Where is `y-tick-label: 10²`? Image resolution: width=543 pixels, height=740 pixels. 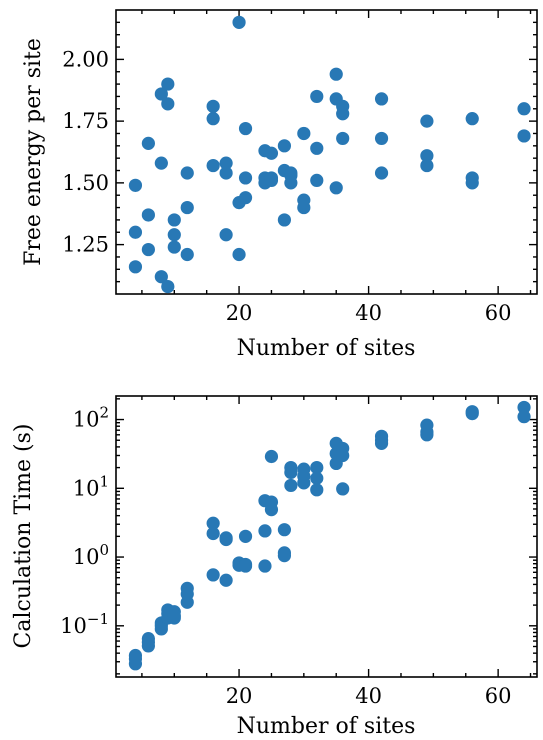
y-tick-label: 10² is located at coordinates (91, 418).